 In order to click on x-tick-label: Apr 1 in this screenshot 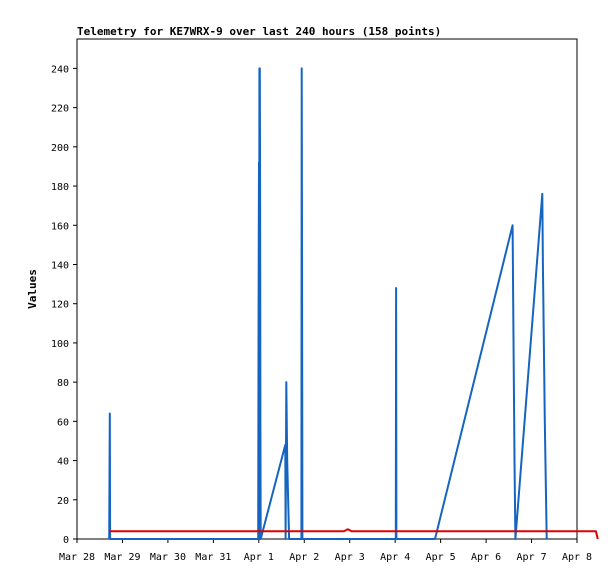, I will do `click(259, 557)`.